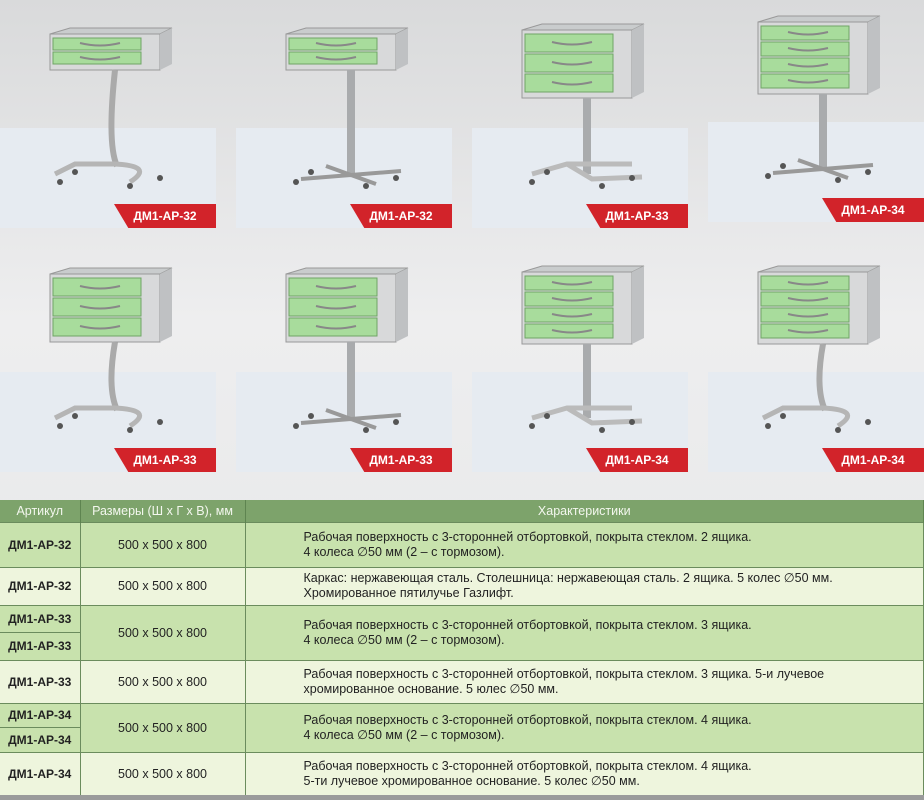  I want to click on header-specs: Характеристики, so click(584, 511).